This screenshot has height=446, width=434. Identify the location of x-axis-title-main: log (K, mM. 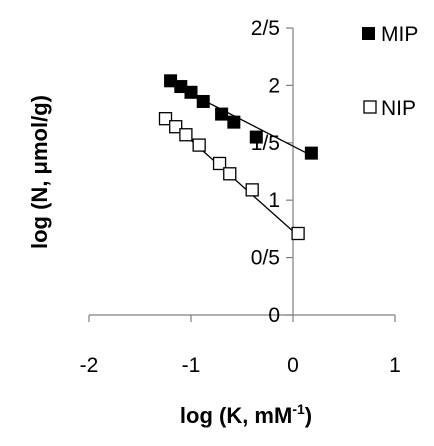
(236, 415).